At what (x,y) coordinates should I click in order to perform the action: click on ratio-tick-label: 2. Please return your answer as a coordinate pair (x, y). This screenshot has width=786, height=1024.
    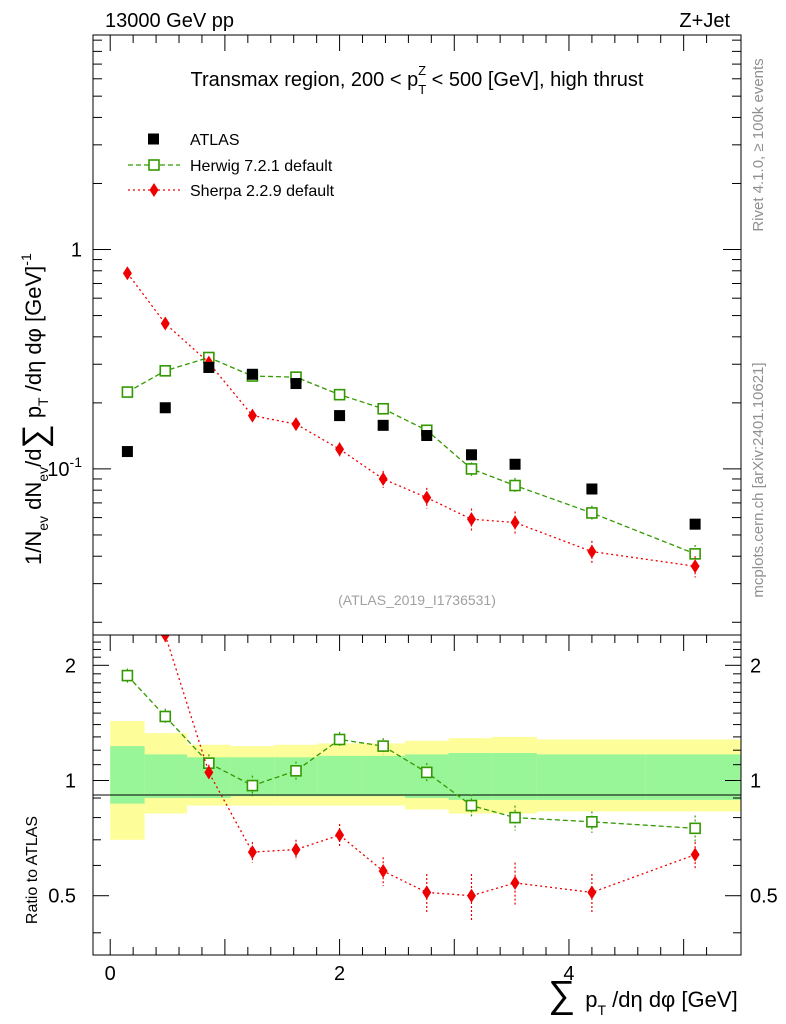
    Looking at the image, I should click on (70, 666).